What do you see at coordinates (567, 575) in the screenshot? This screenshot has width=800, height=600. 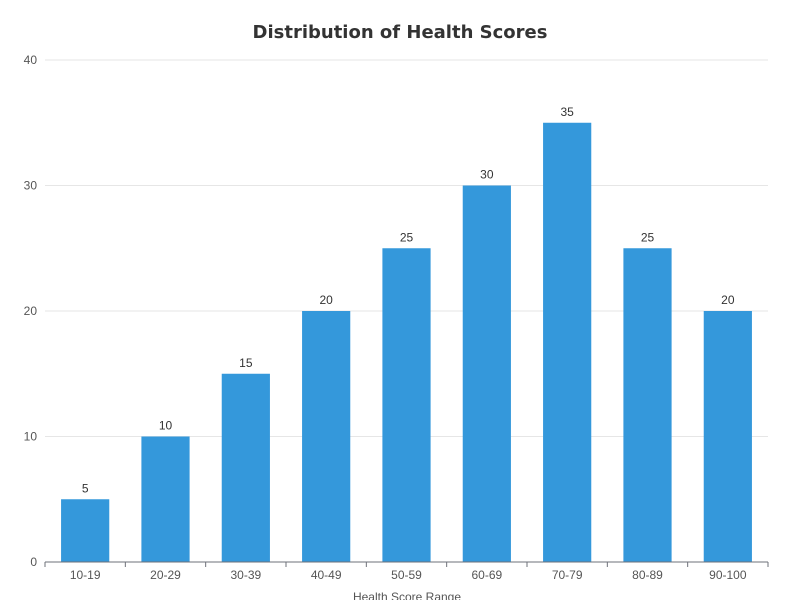 I see `x-tick-label: 70-79` at bounding box center [567, 575].